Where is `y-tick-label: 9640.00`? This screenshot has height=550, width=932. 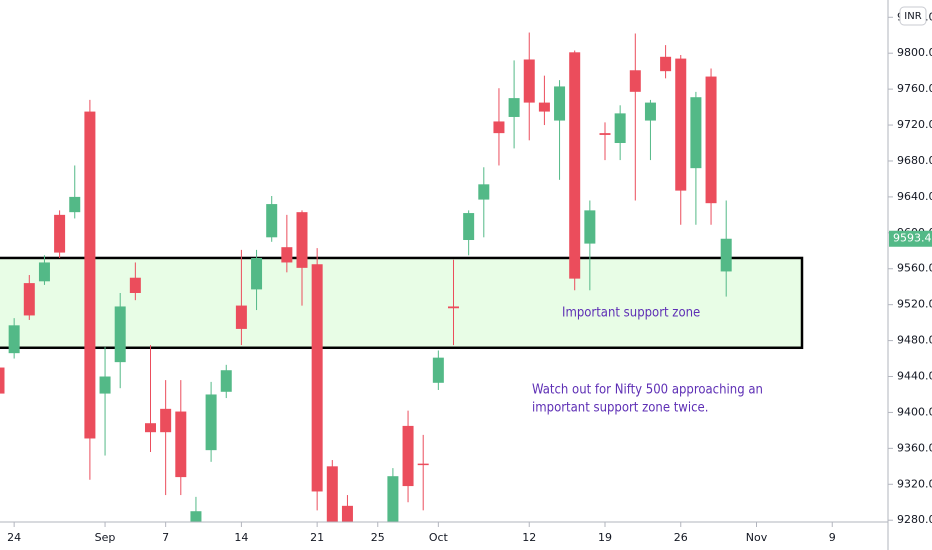
y-tick-label: 9640.00 is located at coordinates (914, 196).